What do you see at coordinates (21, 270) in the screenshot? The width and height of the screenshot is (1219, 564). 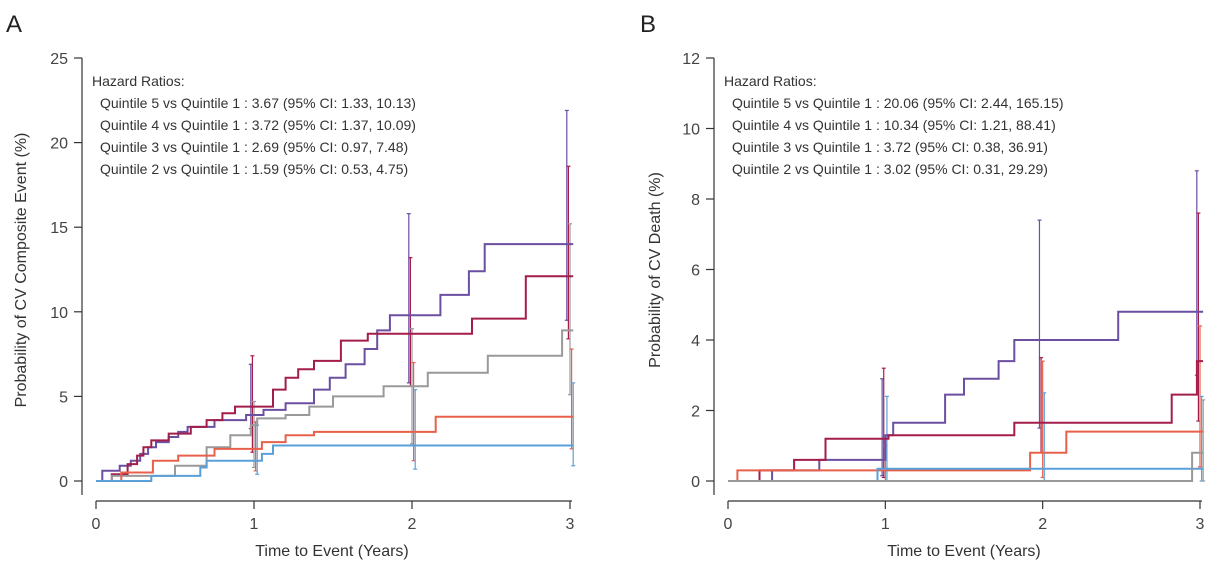 I see `y-axis-title: Probability of CV Composite Event (%)` at bounding box center [21, 270].